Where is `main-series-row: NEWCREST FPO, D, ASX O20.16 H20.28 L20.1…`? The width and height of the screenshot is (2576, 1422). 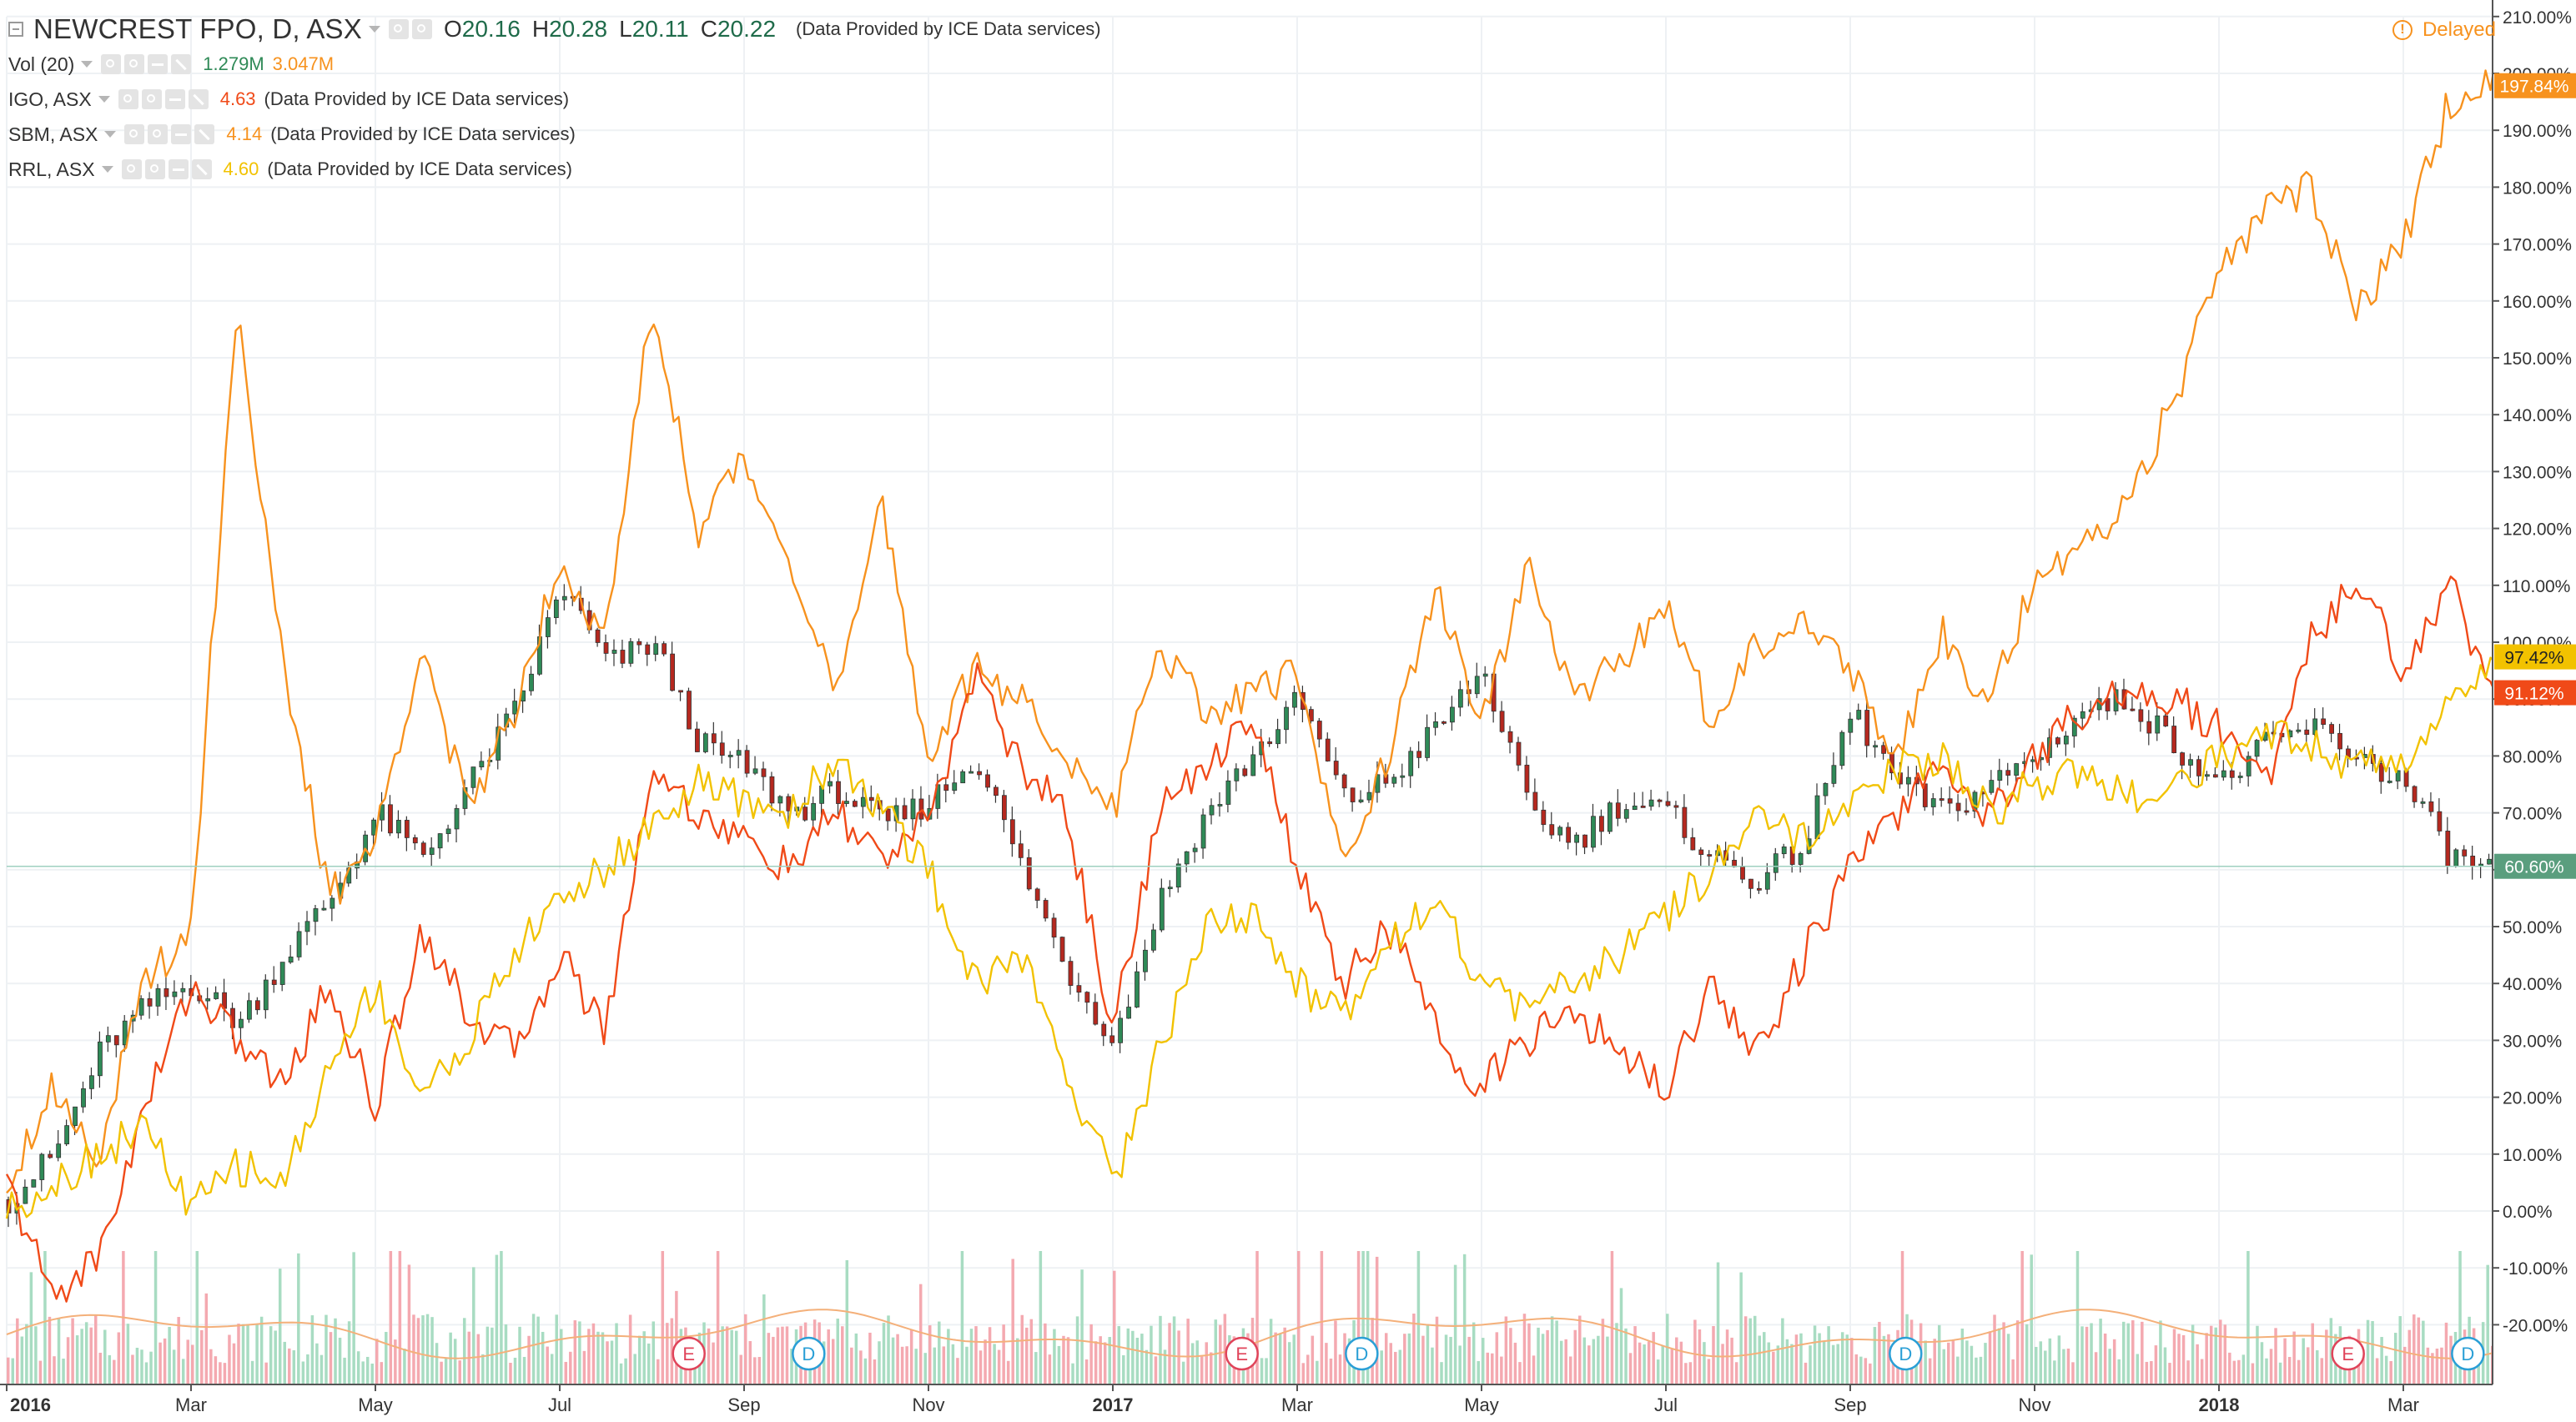 main-series-row: NEWCREST FPO, D, ASX O20.16 H20.28 L20.1… is located at coordinates (554, 29).